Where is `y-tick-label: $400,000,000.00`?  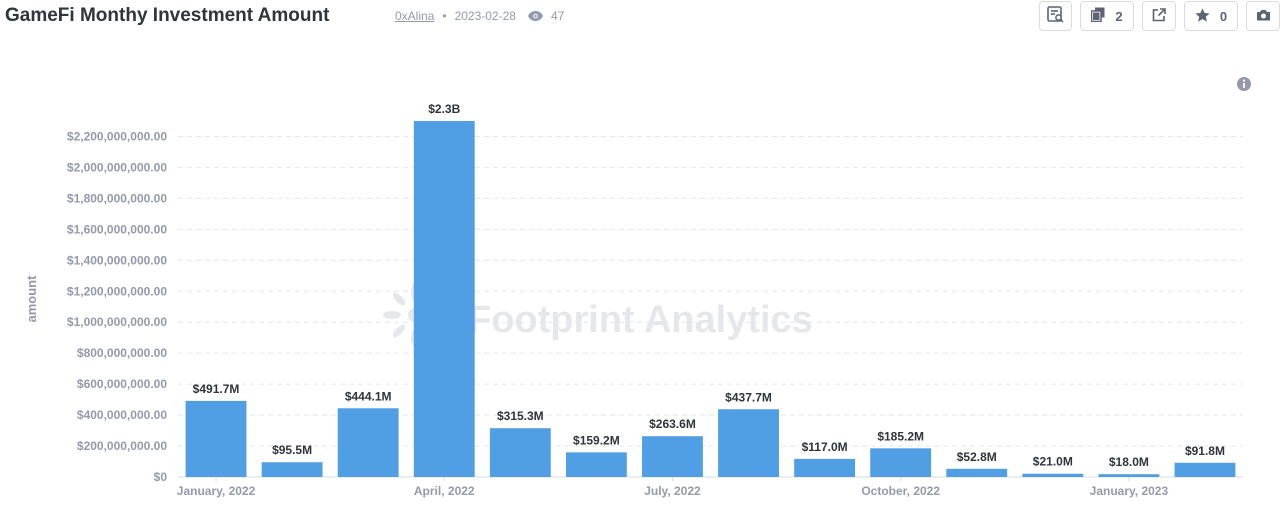 y-tick-label: $400,000,000.00 is located at coordinates (122, 415).